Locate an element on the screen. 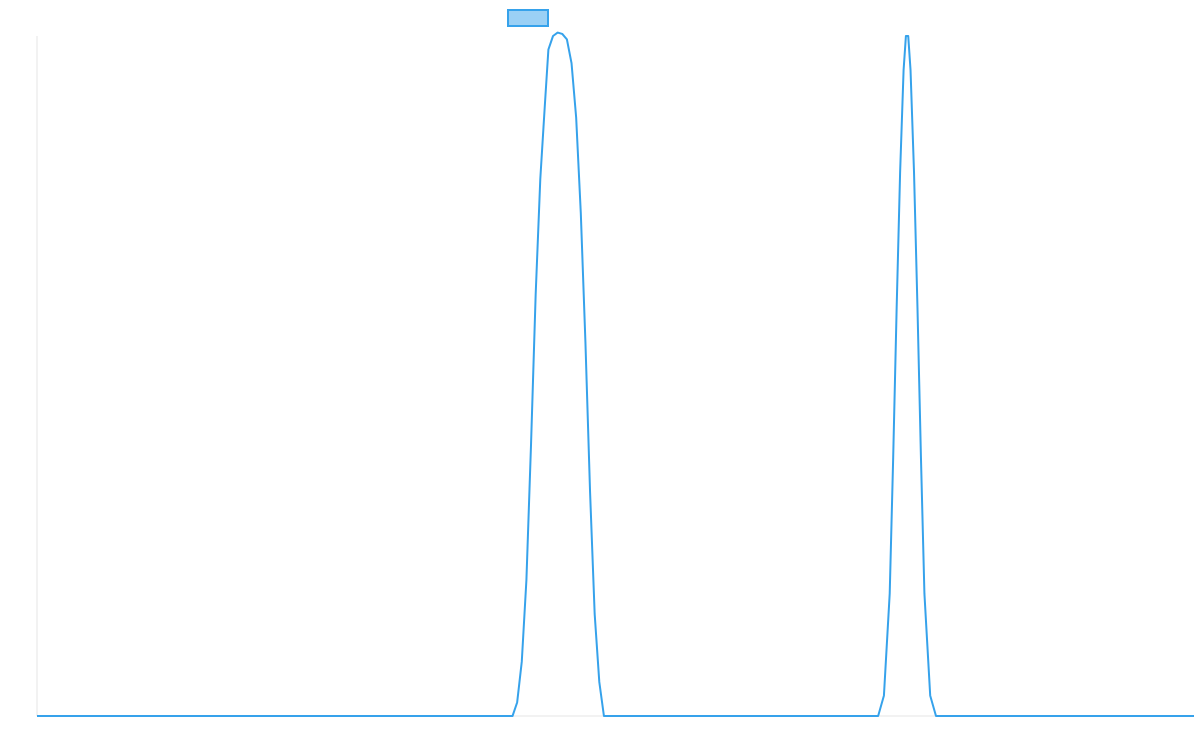 This screenshot has height=750, width=1200. legend-swatch is located at coordinates (528, 18).